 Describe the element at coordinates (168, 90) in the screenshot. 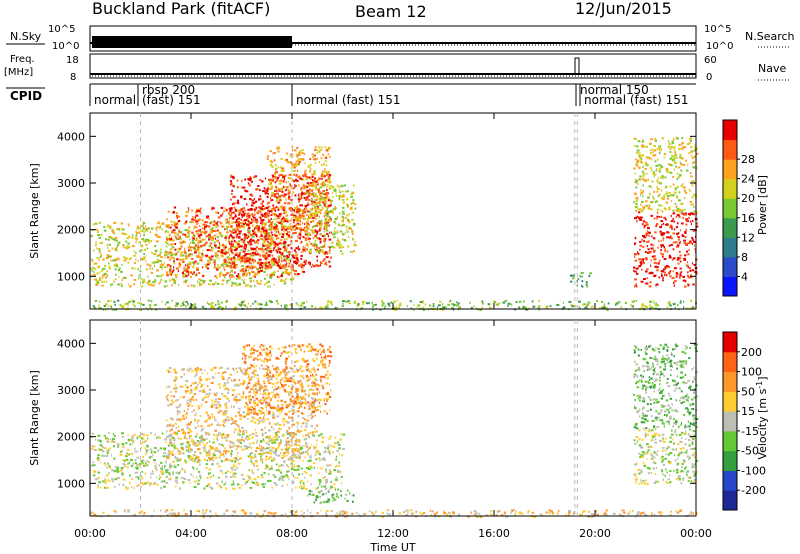

I see `cpid-segment-rbsp: rbsp 200` at that location.